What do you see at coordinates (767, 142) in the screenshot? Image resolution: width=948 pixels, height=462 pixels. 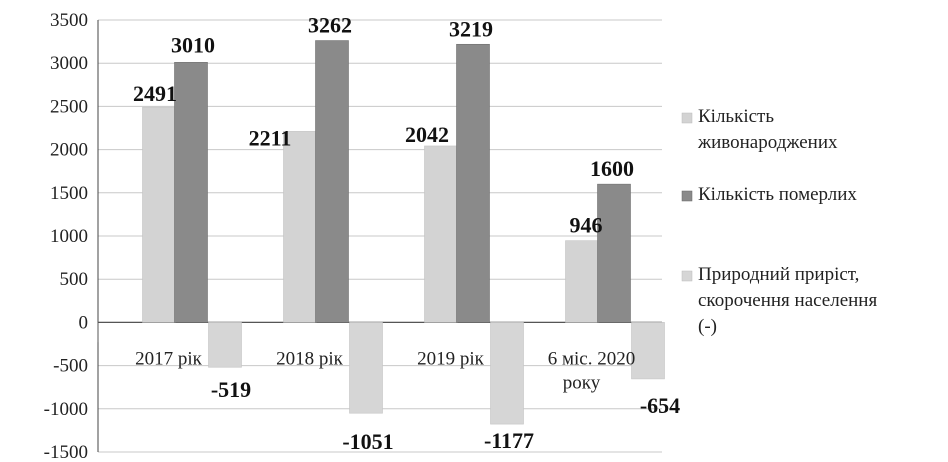 I see `legend-entry: живонароджених` at bounding box center [767, 142].